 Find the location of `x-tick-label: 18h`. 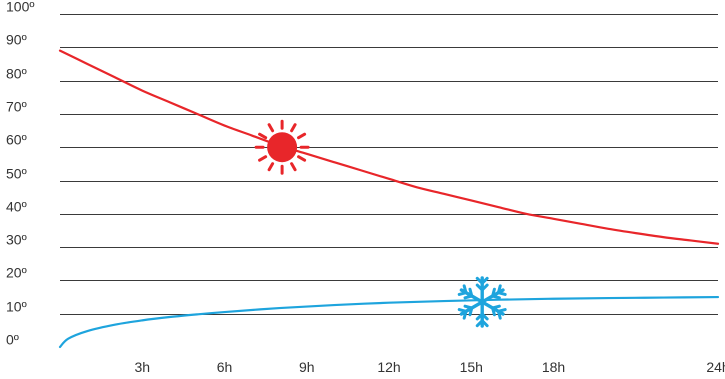

x-tick-label: 18h is located at coordinates (553, 367).